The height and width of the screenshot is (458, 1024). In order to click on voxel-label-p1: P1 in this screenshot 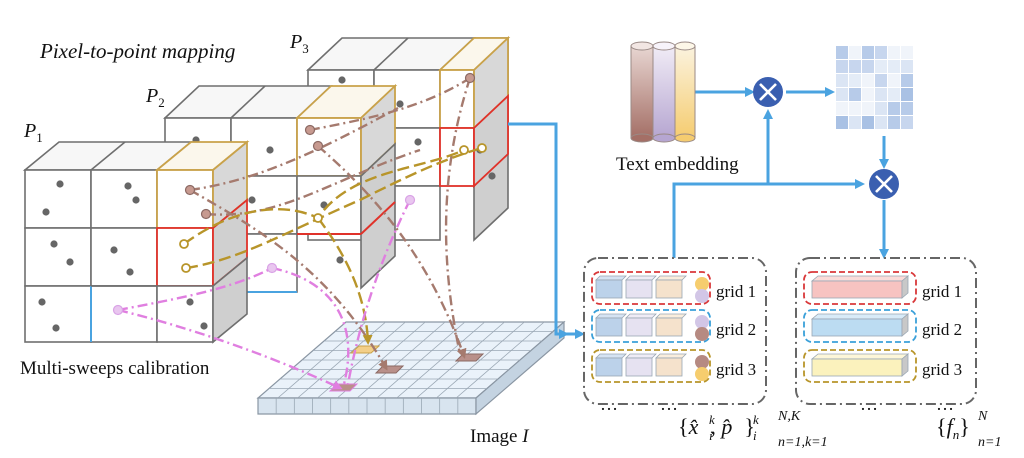, I will do `click(33, 132)`.